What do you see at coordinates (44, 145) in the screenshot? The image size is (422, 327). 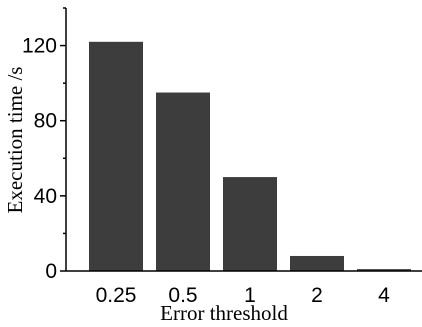 I see `y-ticks-group: 0 40 80 120` at bounding box center [44, 145].